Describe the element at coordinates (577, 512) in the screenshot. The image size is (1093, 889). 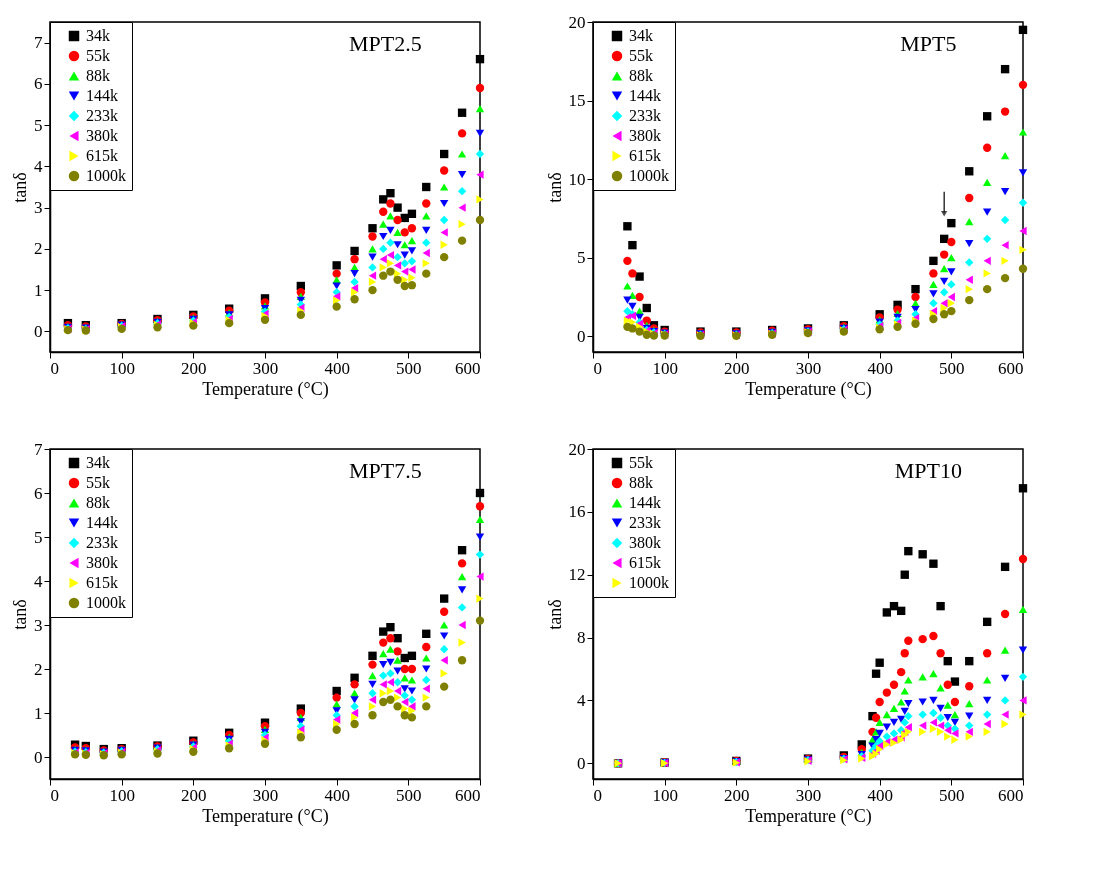
I see `y-tick-label: 16` at that location.